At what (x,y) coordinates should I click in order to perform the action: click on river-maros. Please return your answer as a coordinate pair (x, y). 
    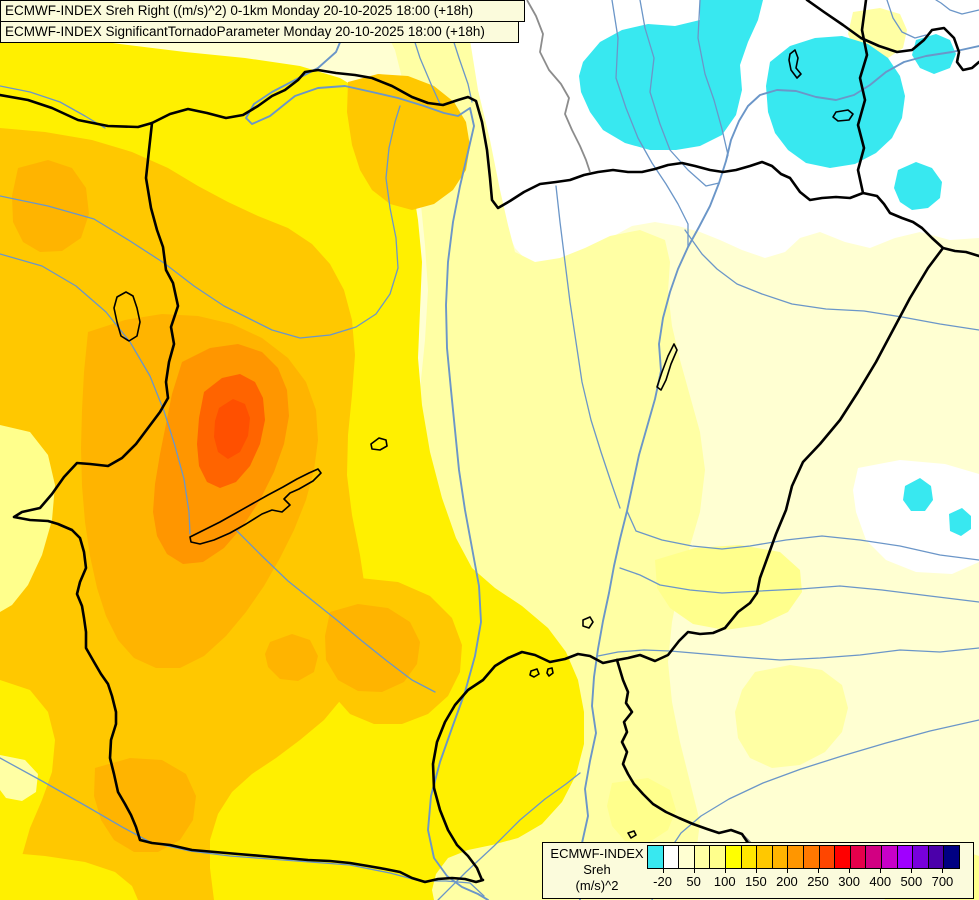
    Looking at the image, I should click on (788, 654).